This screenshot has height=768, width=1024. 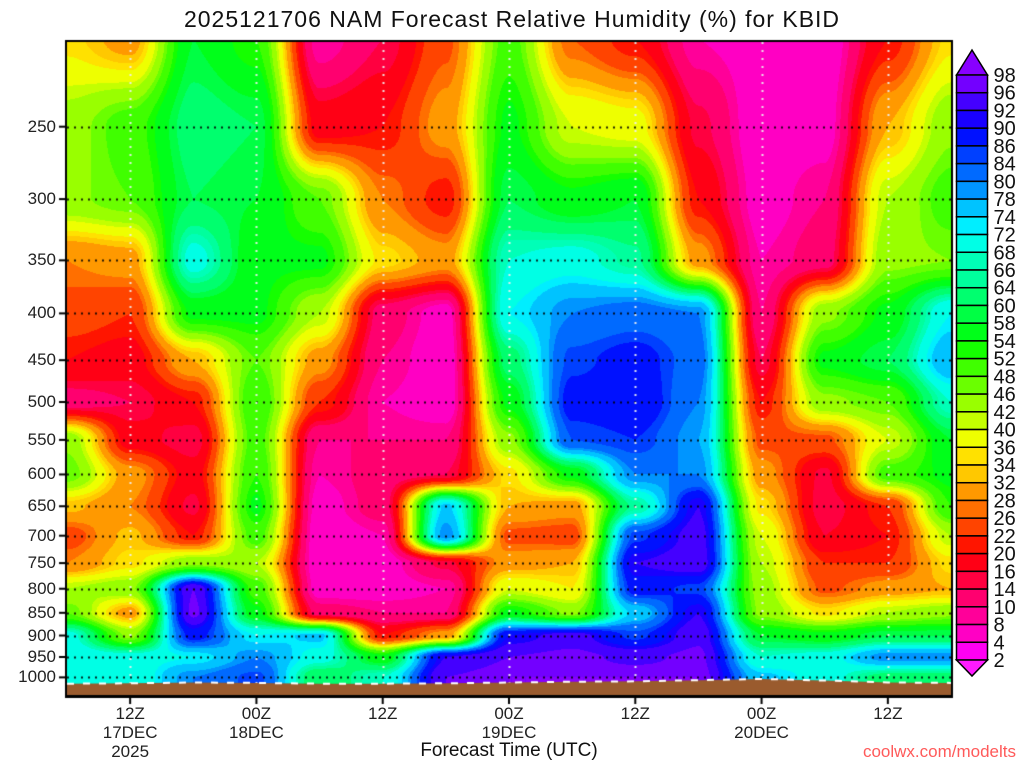 What do you see at coordinates (1005, 111) in the screenshot?
I see `colorbar-tick-label: 92` at bounding box center [1005, 111].